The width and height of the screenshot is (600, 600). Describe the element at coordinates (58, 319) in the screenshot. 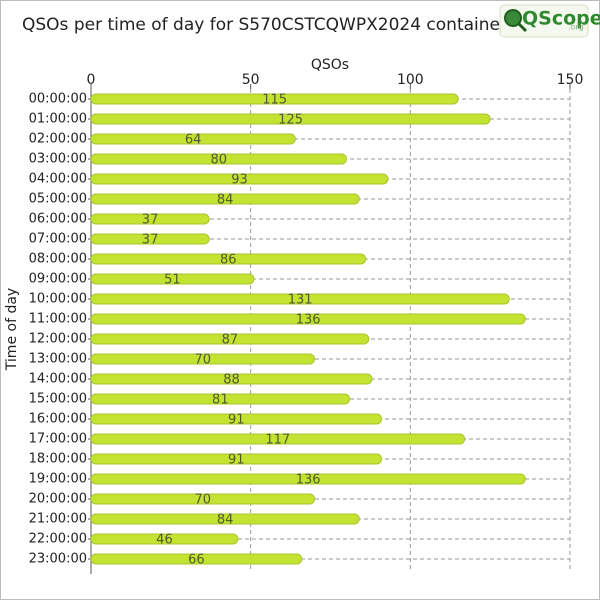

I see `y-tick-label: 11:00:00` at that location.